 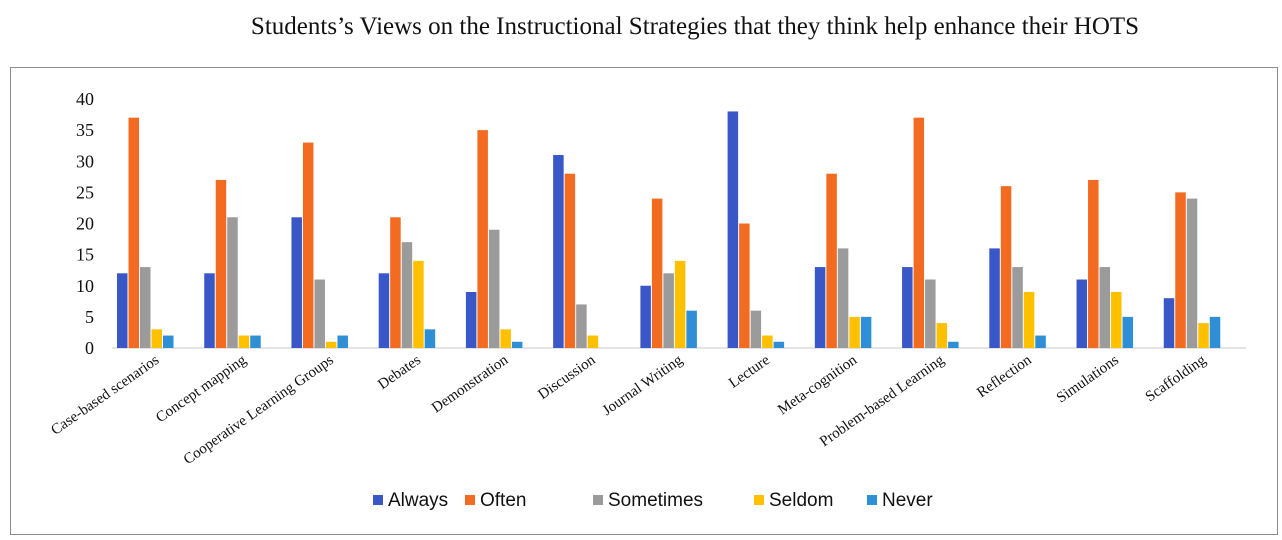 What do you see at coordinates (259, 410) in the screenshot?
I see `x-tick-label: Cooperative Learning Groups` at bounding box center [259, 410].